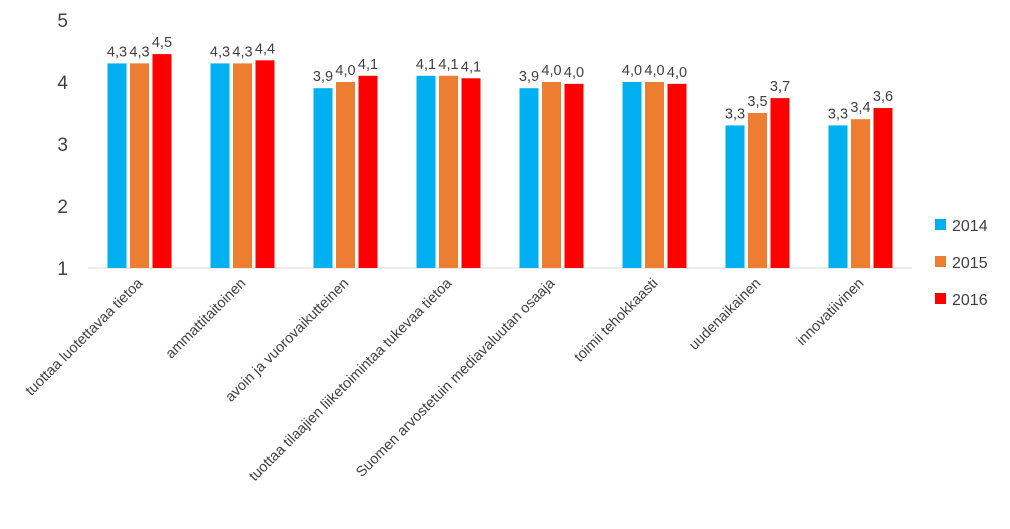  What do you see at coordinates (940, 298) in the screenshot?
I see `legend-swatch-2016` at bounding box center [940, 298].